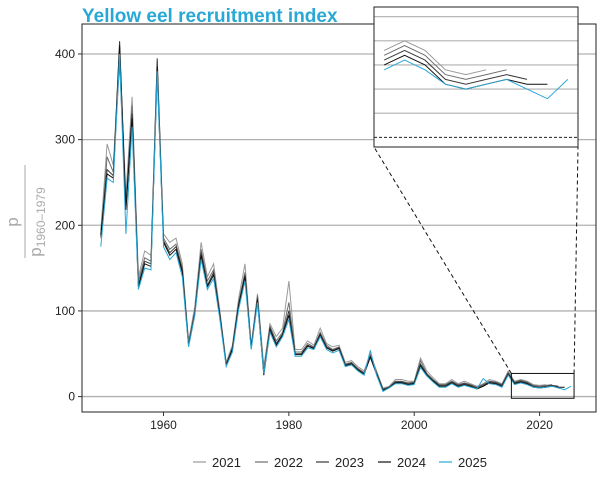 Image resolution: width=600 pixels, height=480 pixels. I want to click on y-axis-label: p p1960–1979, so click(25, 211).